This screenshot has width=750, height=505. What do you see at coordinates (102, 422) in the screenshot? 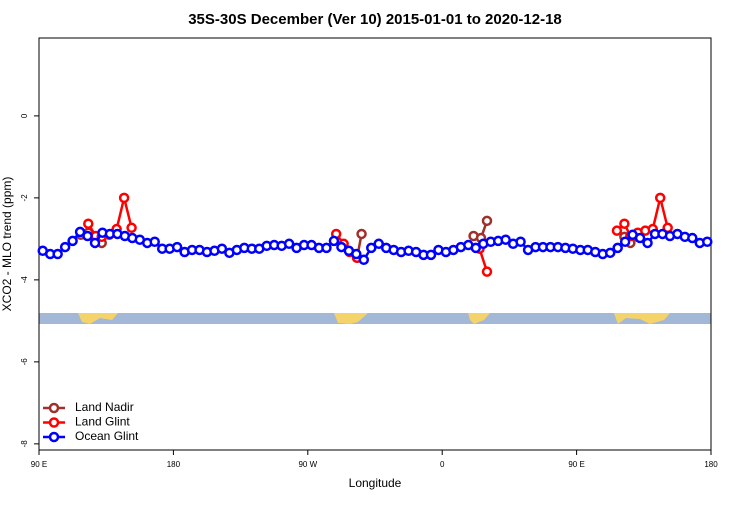
I see `legend-label: Land Glint` at bounding box center [102, 422].